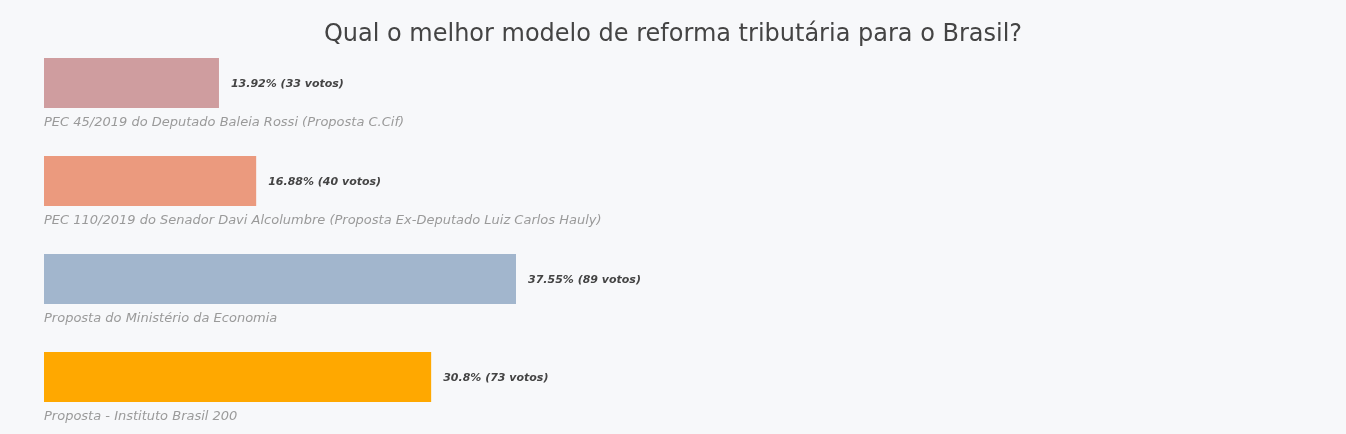  I want to click on y-tick-label: PEC 45/2019 do Deputado Baleia Rossi (Proposta C.Cif), so click(224, 121).